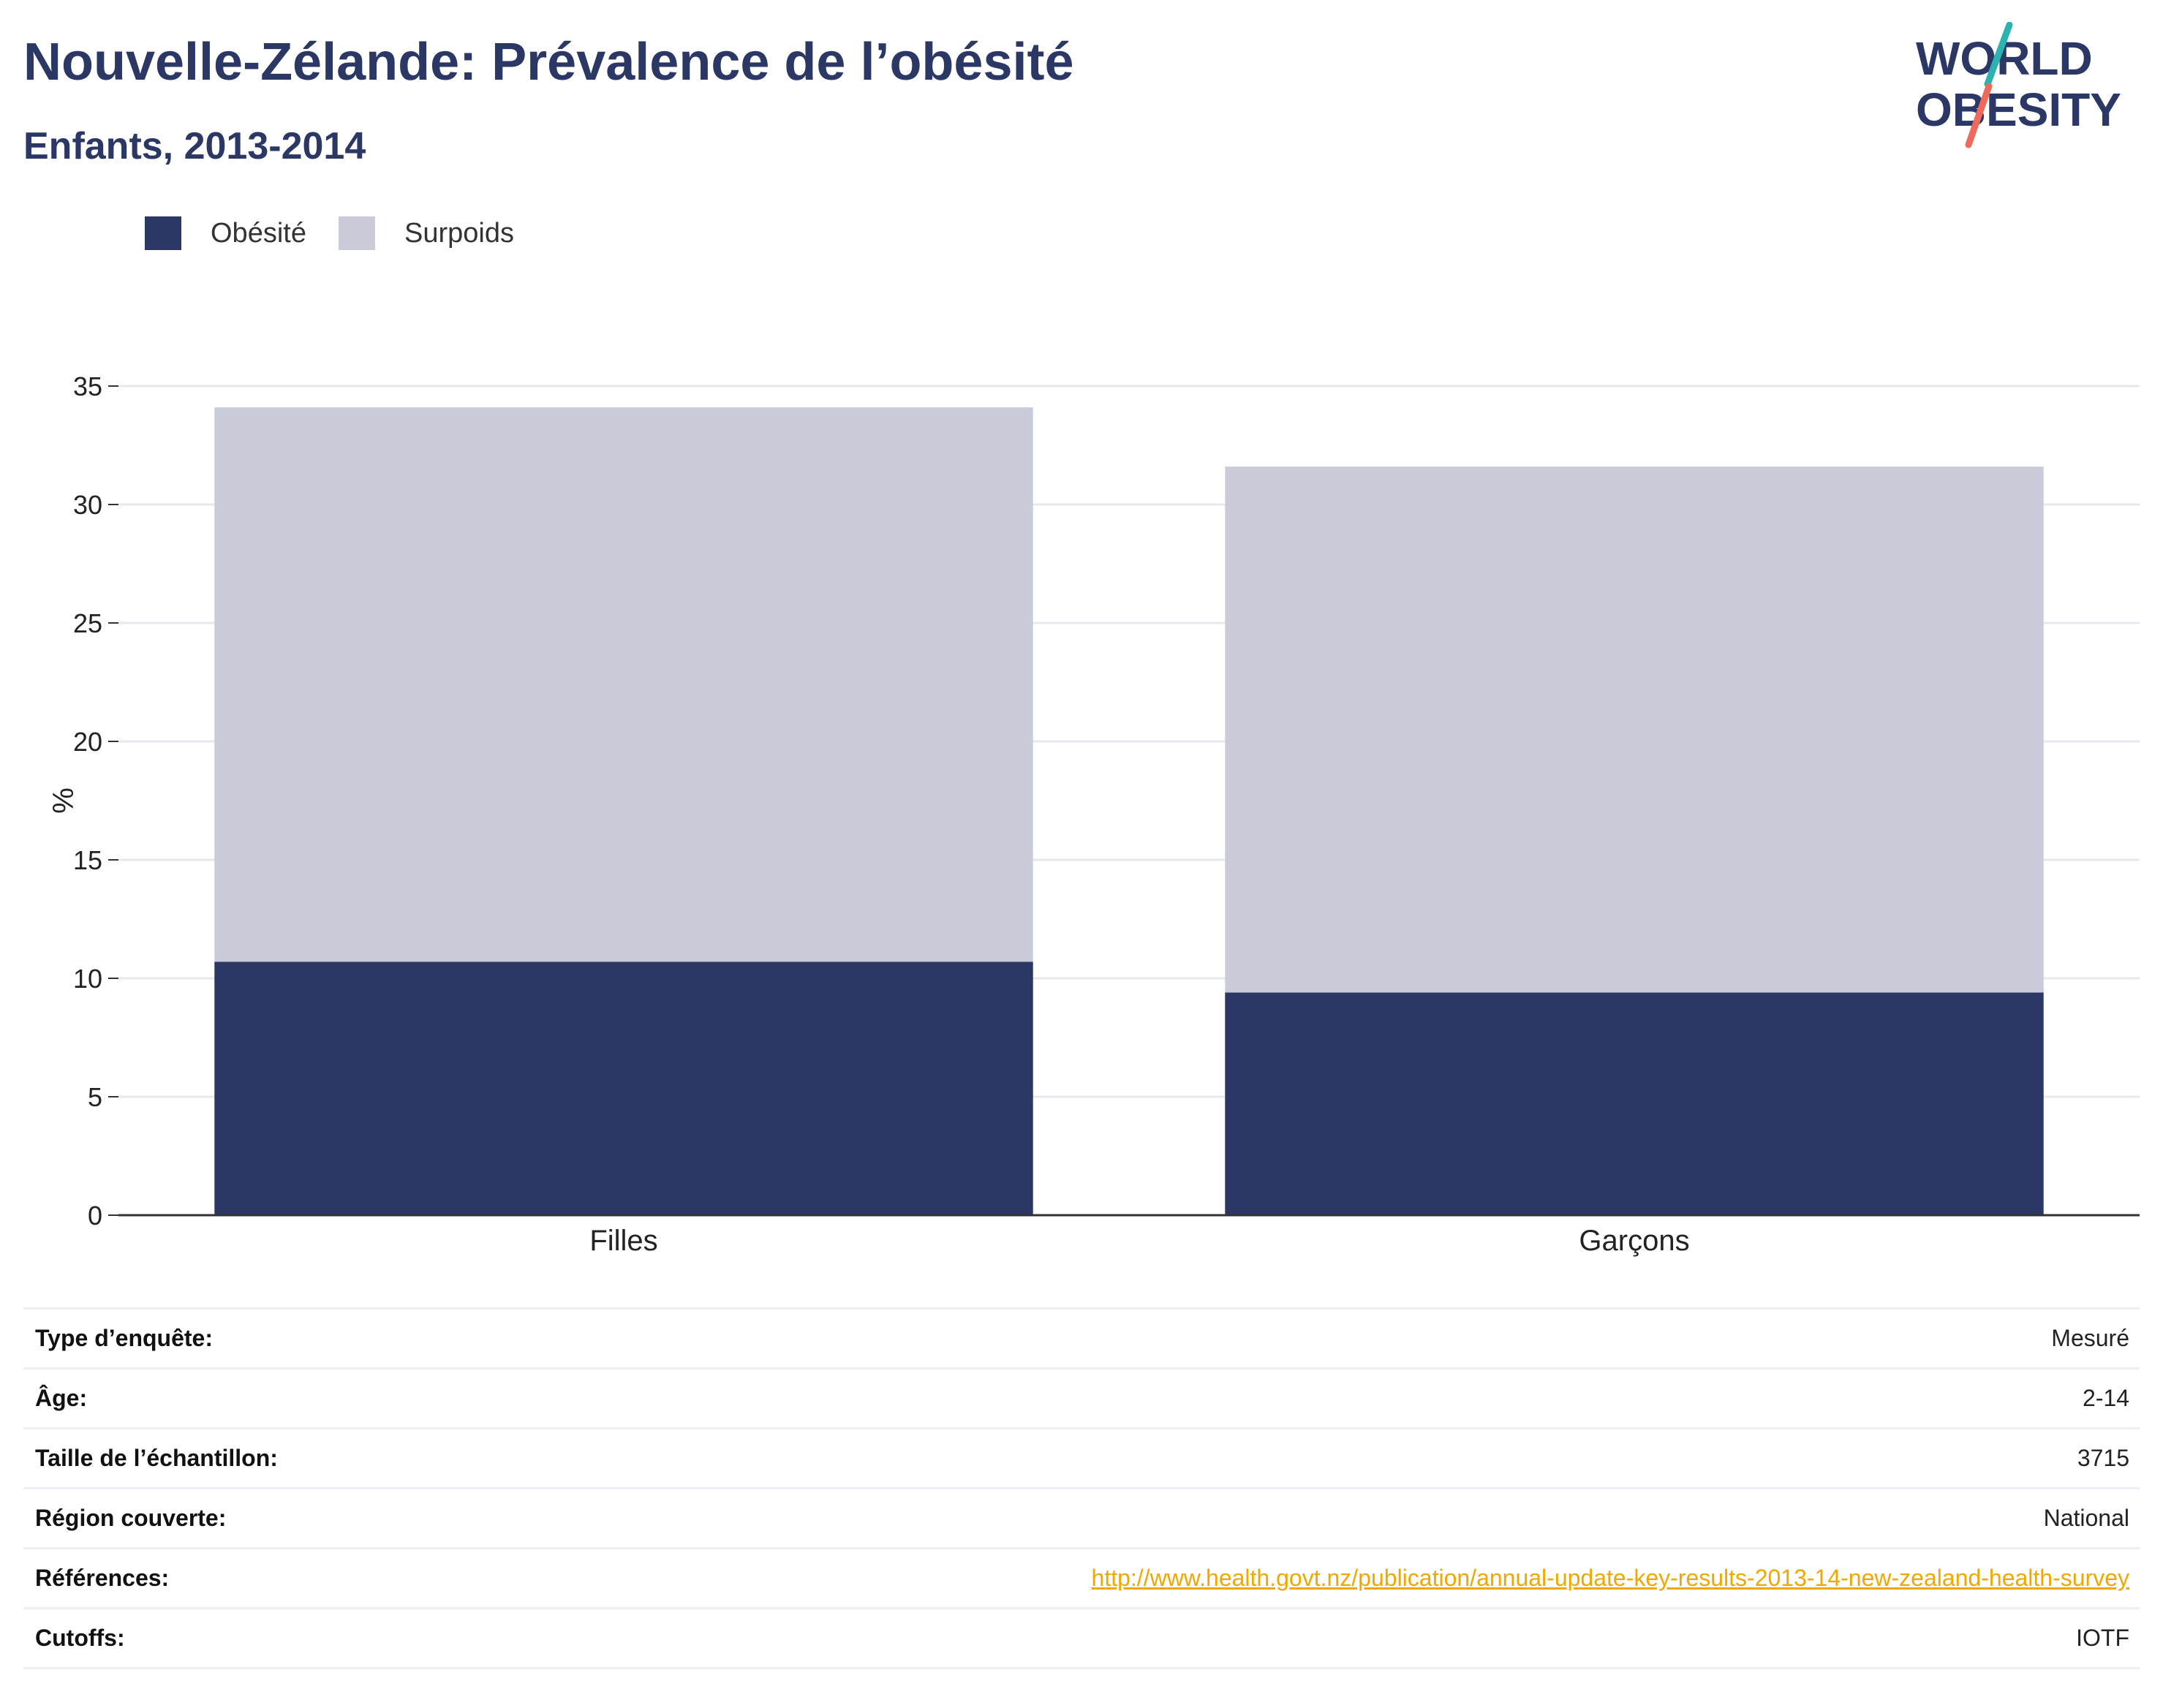  I want to click on y-tick-label: 15, so click(88, 860).